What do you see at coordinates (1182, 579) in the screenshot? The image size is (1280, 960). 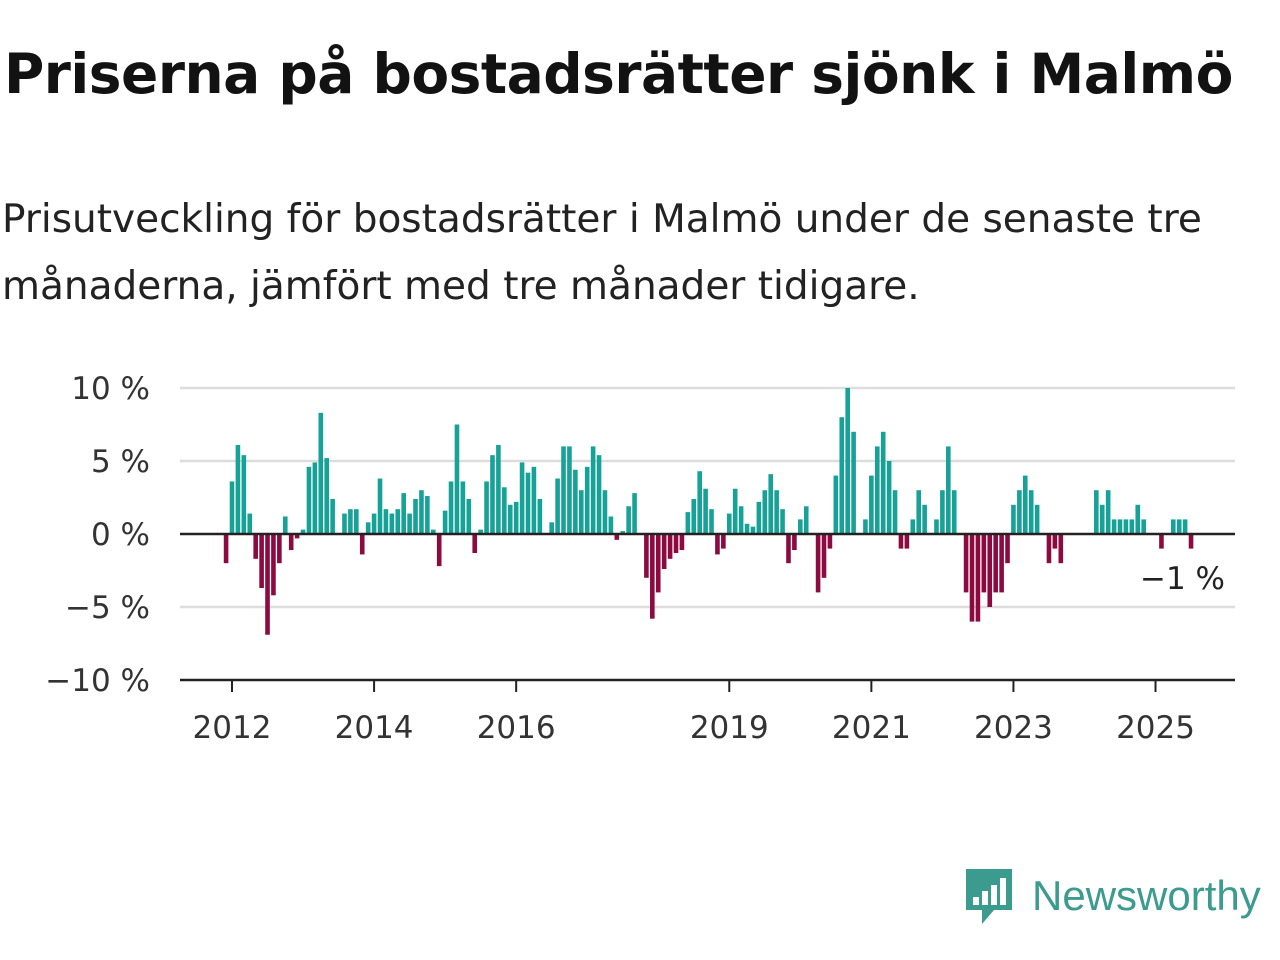 I see `latest-value-label: −1 %` at bounding box center [1182, 579].